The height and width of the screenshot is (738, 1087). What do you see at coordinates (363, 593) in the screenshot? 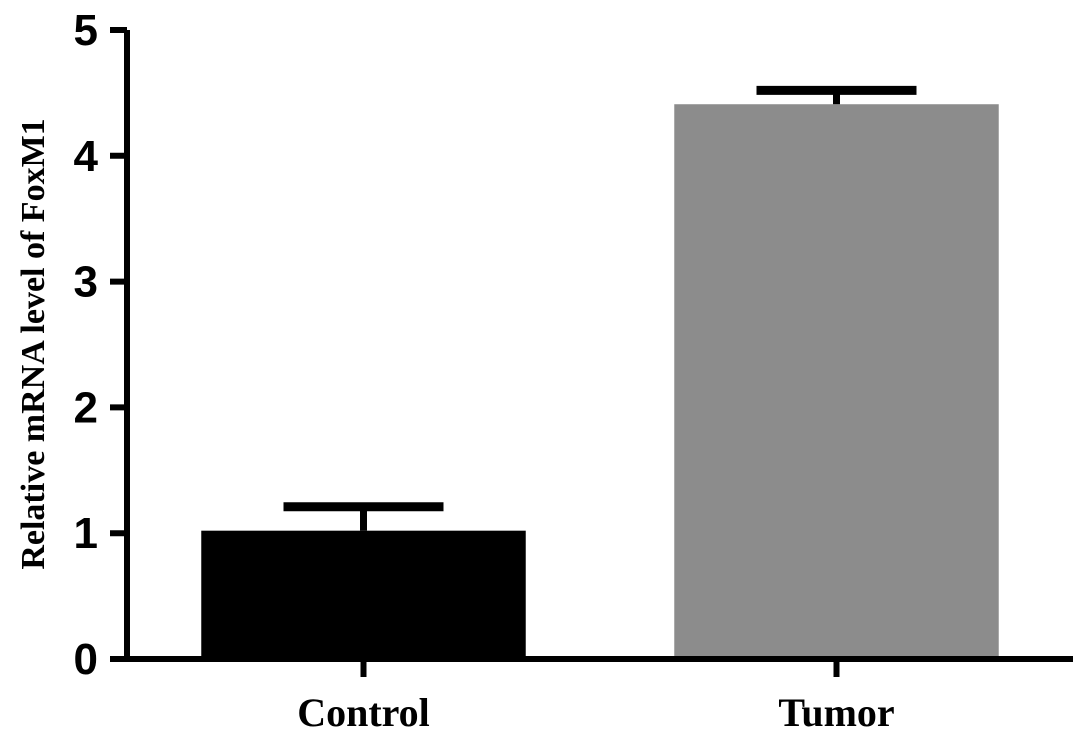
I see `bar-control` at bounding box center [363, 593].